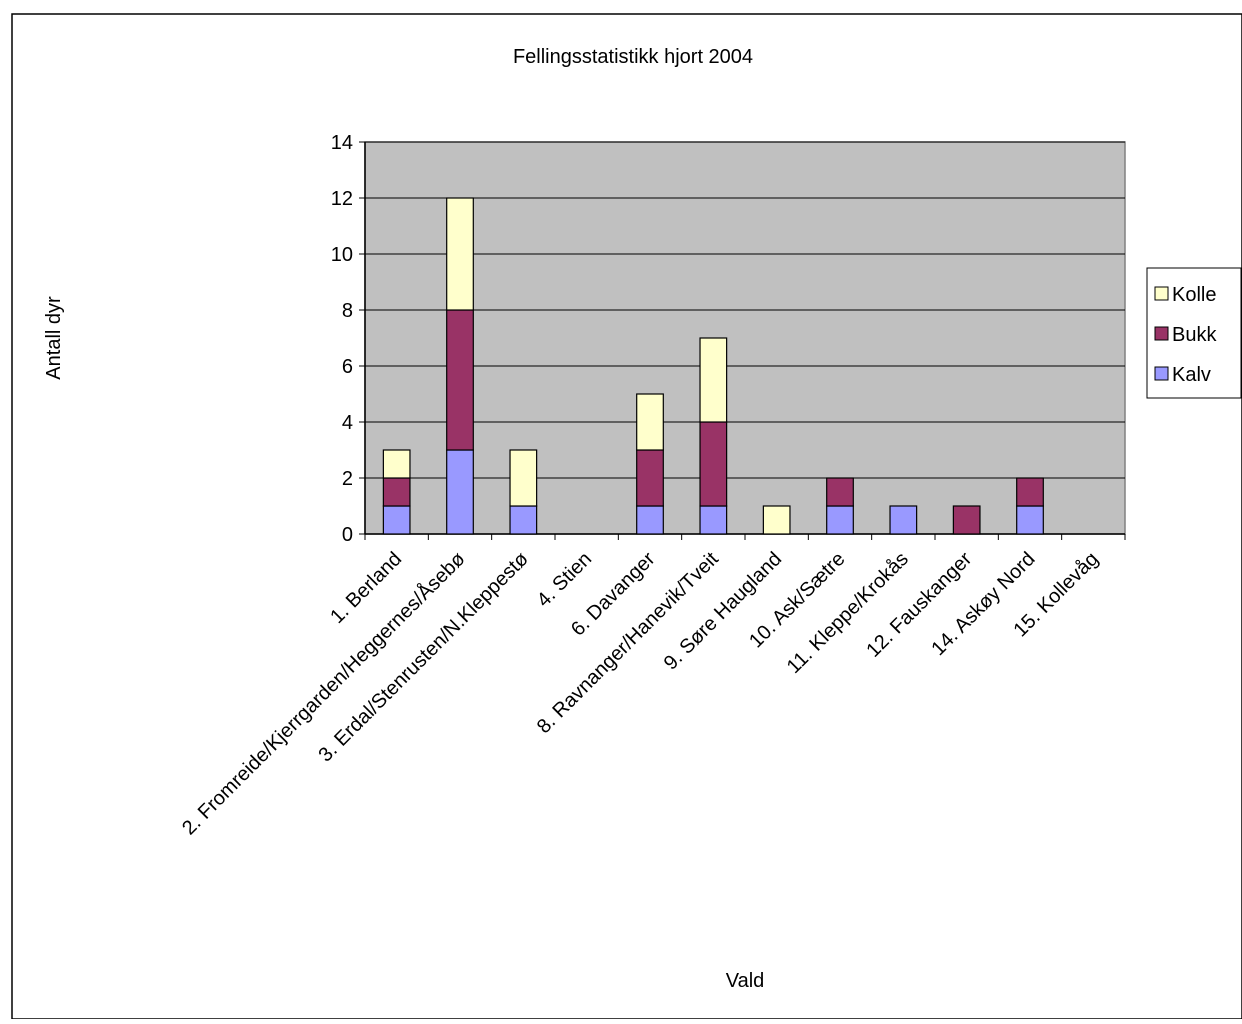 This screenshot has width=1242, height=1024. I want to click on chart-title: Fellingsstatistikk hjort 2004, so click(633, 57).